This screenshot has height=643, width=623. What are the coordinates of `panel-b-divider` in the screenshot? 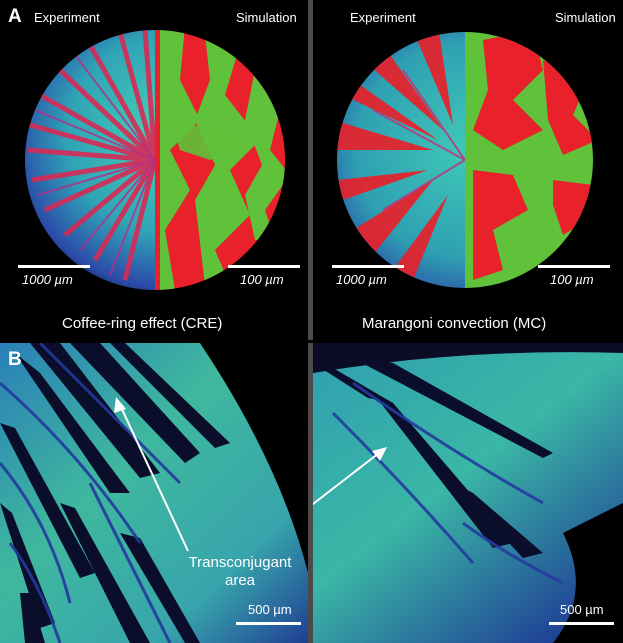 It's located at (310, 493).